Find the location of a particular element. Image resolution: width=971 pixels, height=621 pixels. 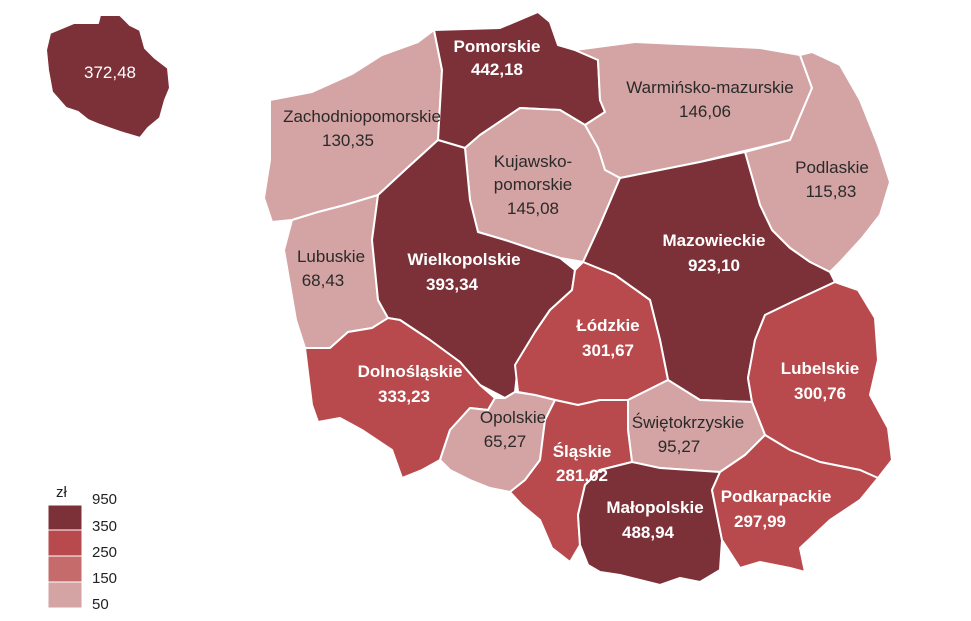

zachodniopomorskie-name: Zachodniopomorskie is located at coordinates (362, 116).